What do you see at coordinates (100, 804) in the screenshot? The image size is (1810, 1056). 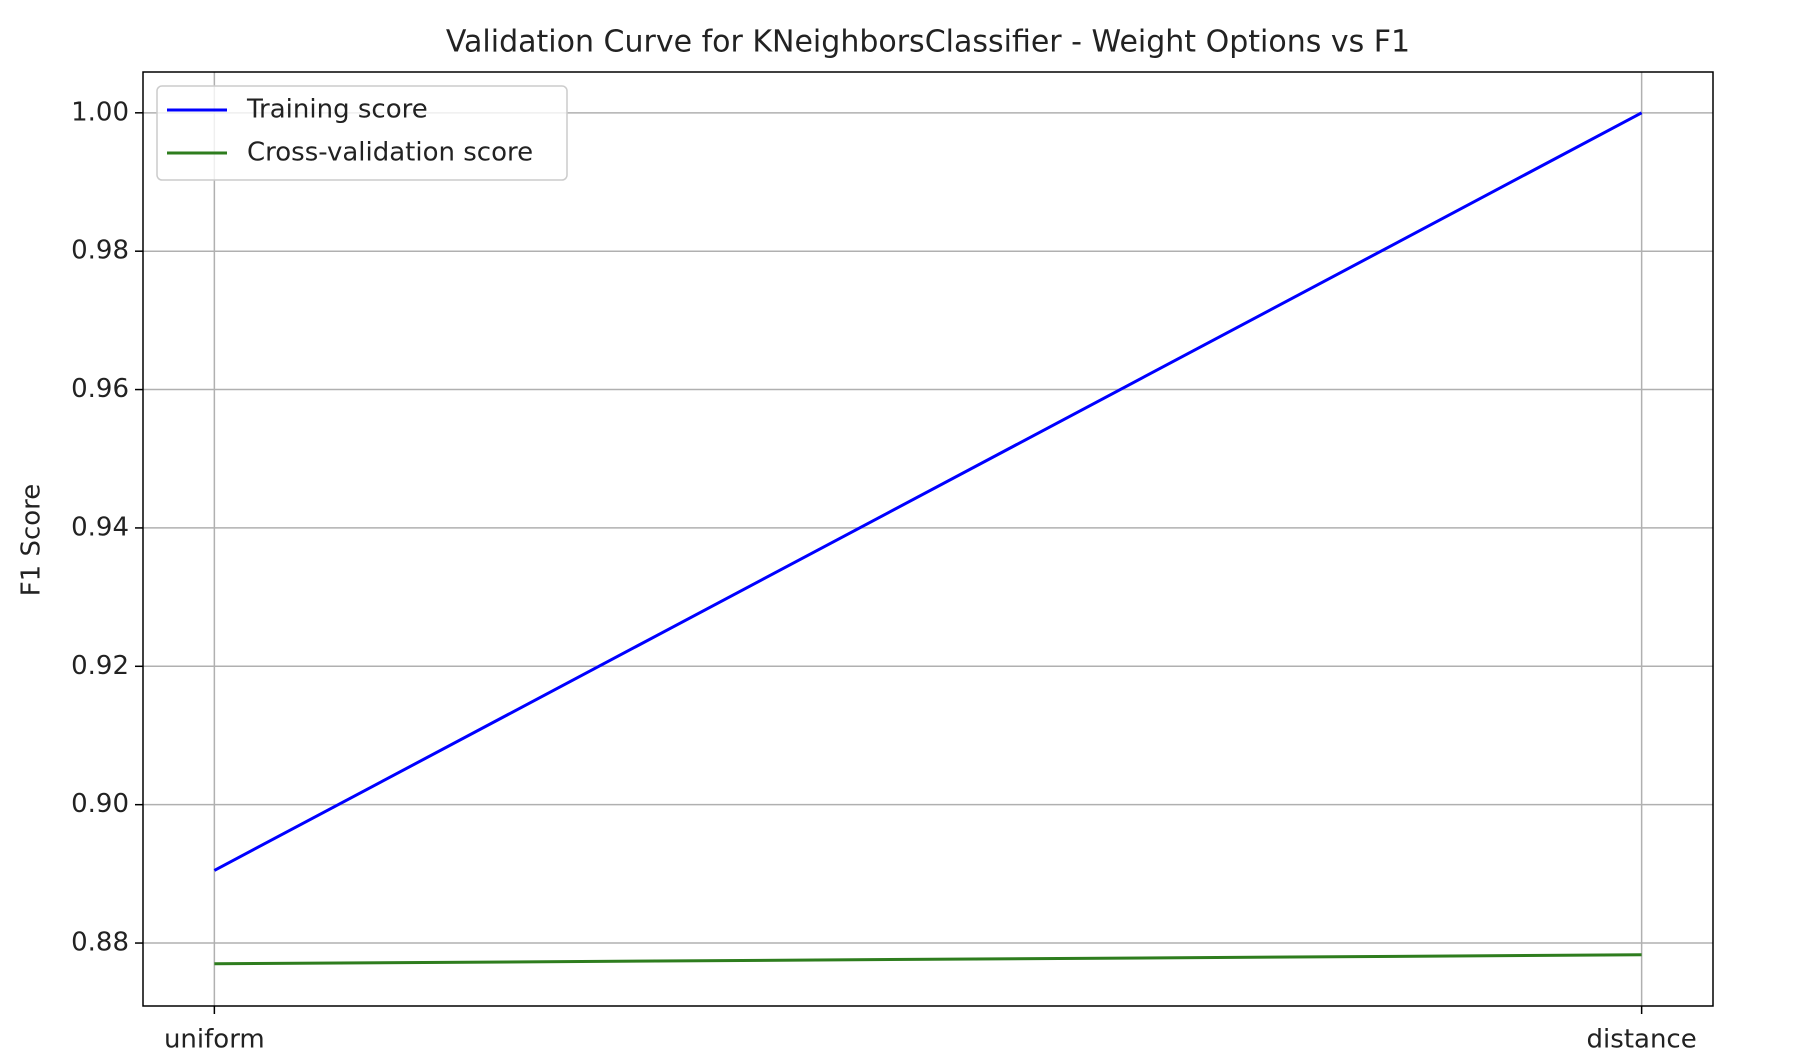 I see `y-tick-label: 0.90` at bounding box center [100, 804].